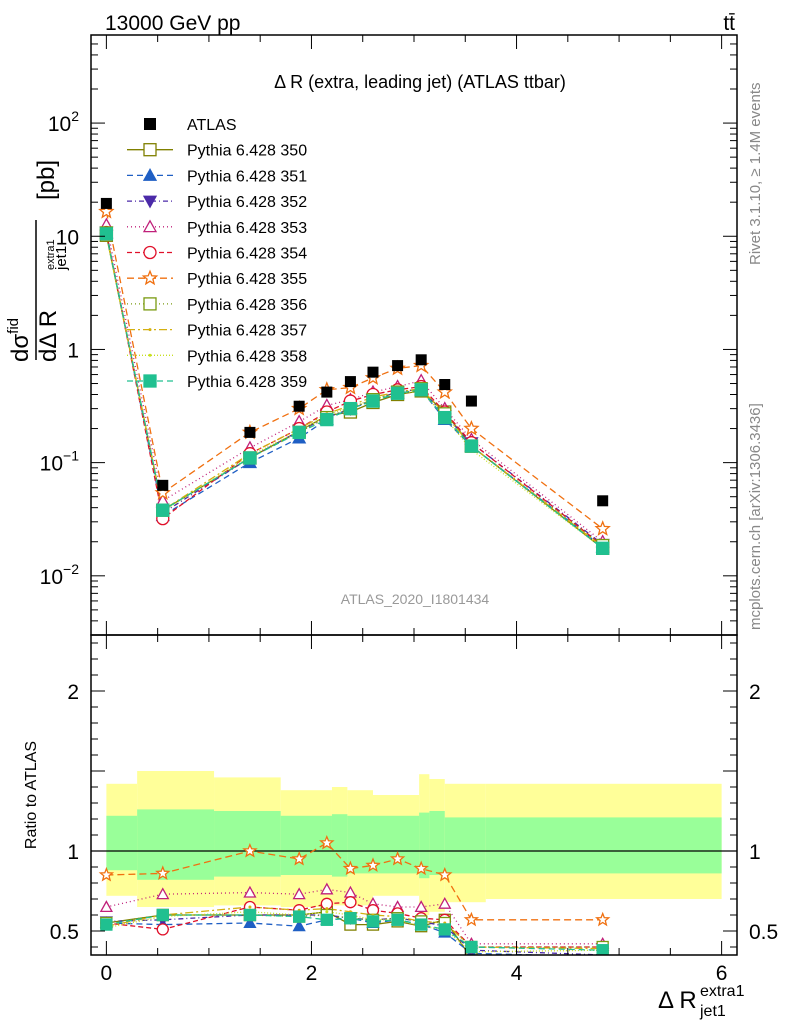 Image resolution: width=786 pixels, height=1024 pixels. Describe the element at coordinates (701, 1001) in the screenshot. I see `x-axis-label: Δ R jet1 extra1` at that location.